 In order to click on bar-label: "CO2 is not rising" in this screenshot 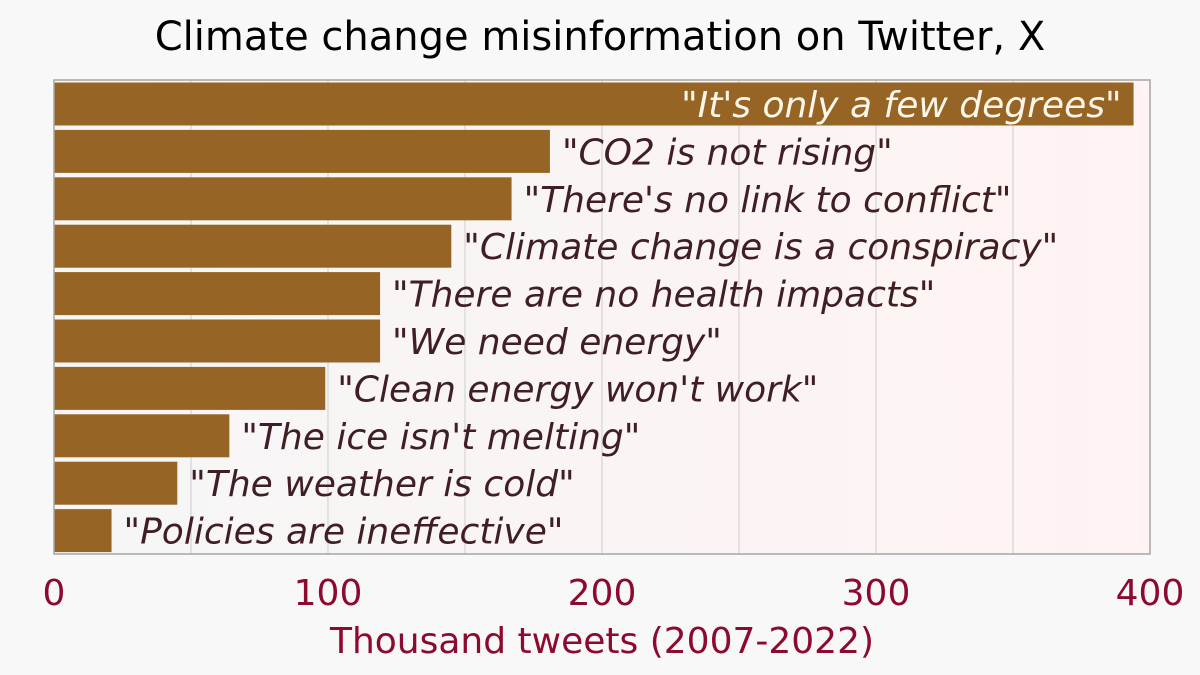, I will do `click(727, 152)`.